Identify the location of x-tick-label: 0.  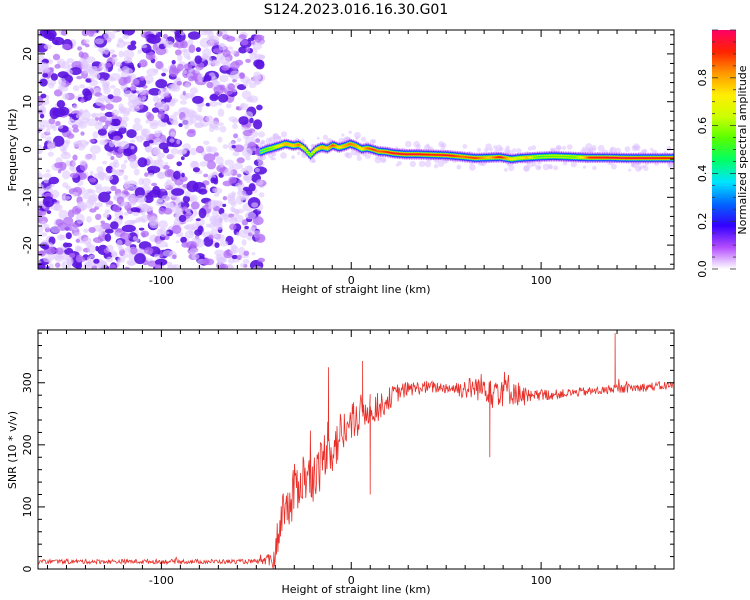
(351, 580).